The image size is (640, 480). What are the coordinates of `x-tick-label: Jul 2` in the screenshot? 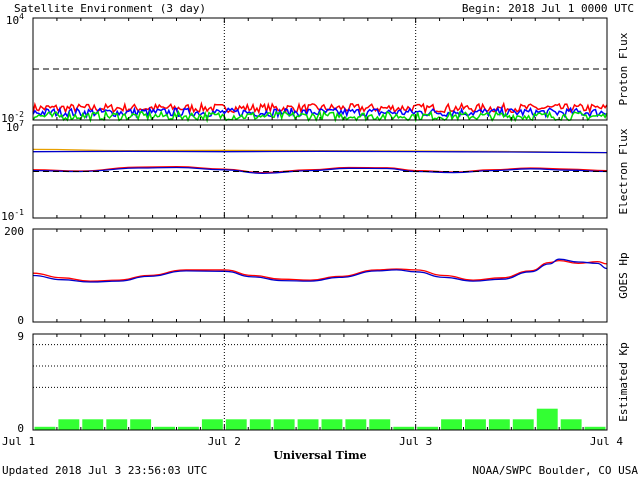 It's located at (224, 441).